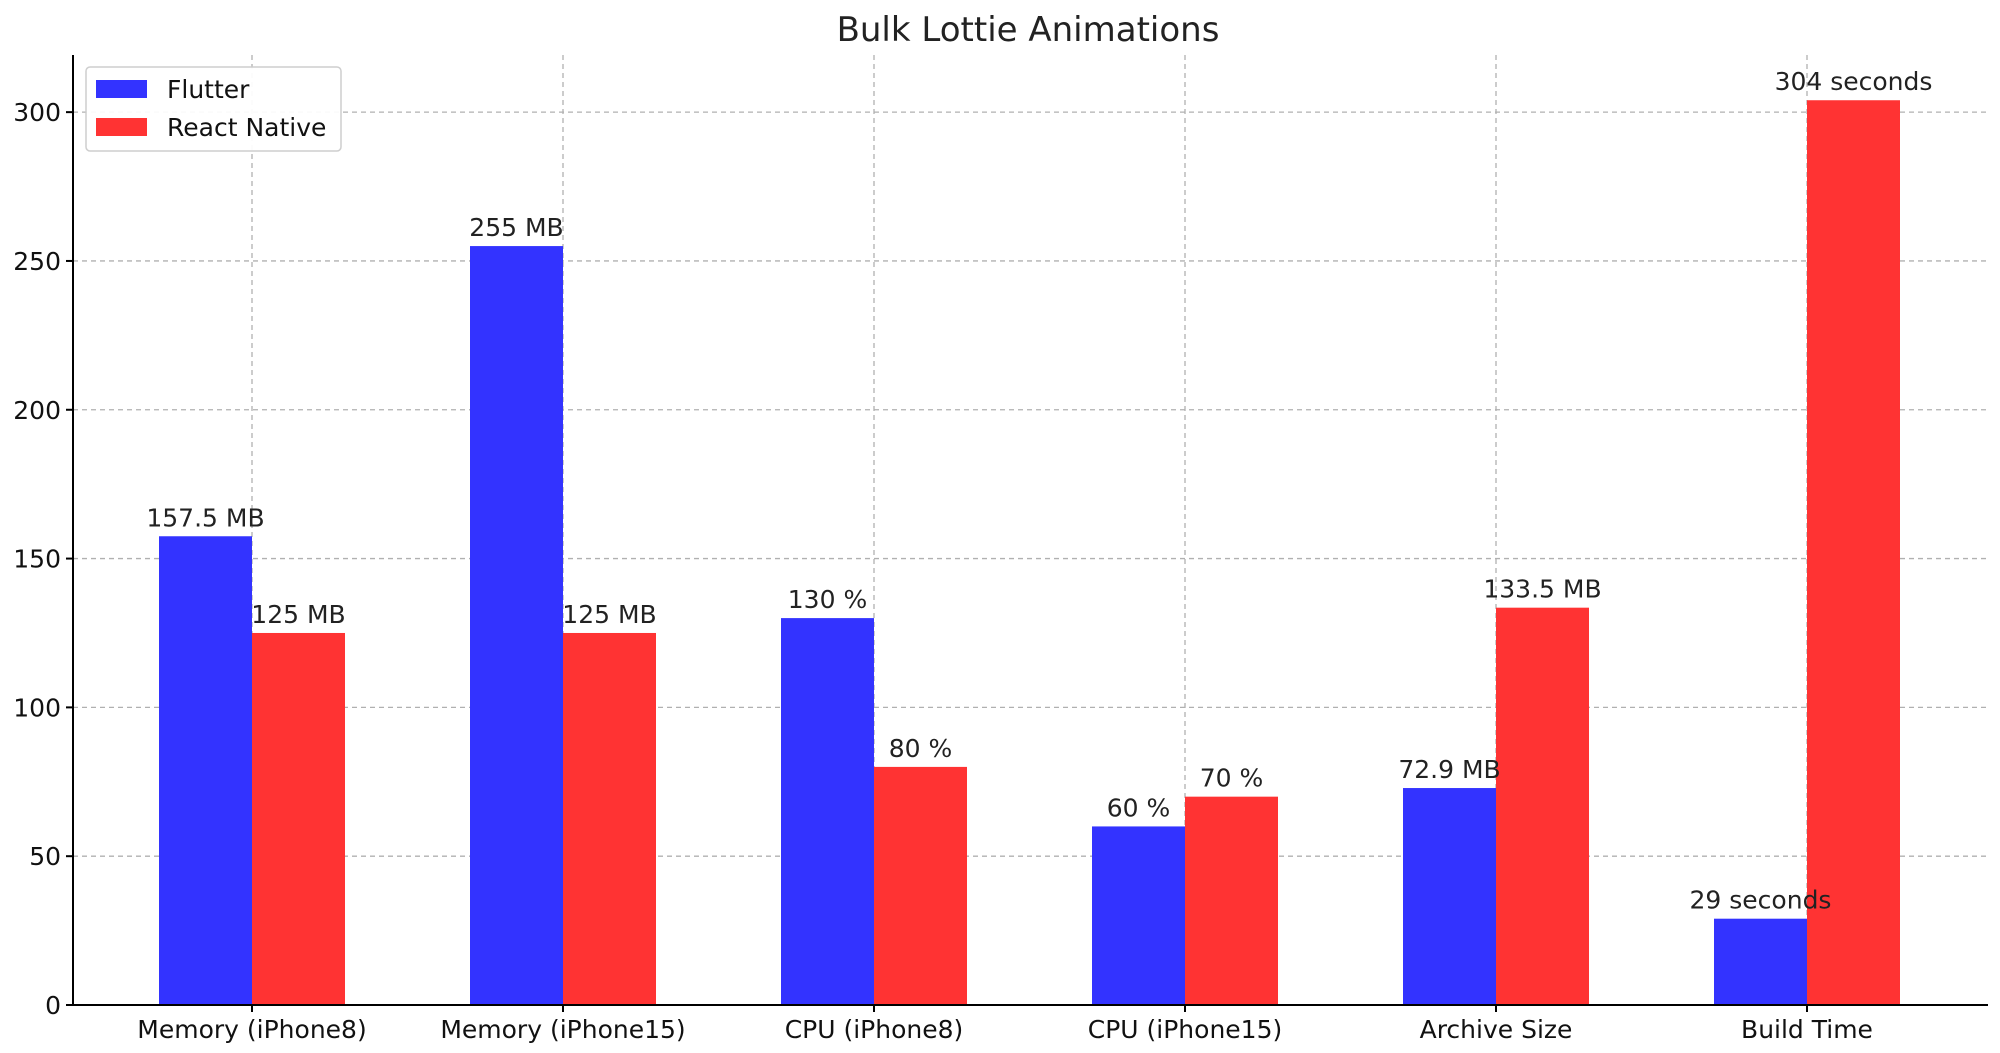  I want to click on x-tick-label: Memory (iPhone15), so click(562, 1029).